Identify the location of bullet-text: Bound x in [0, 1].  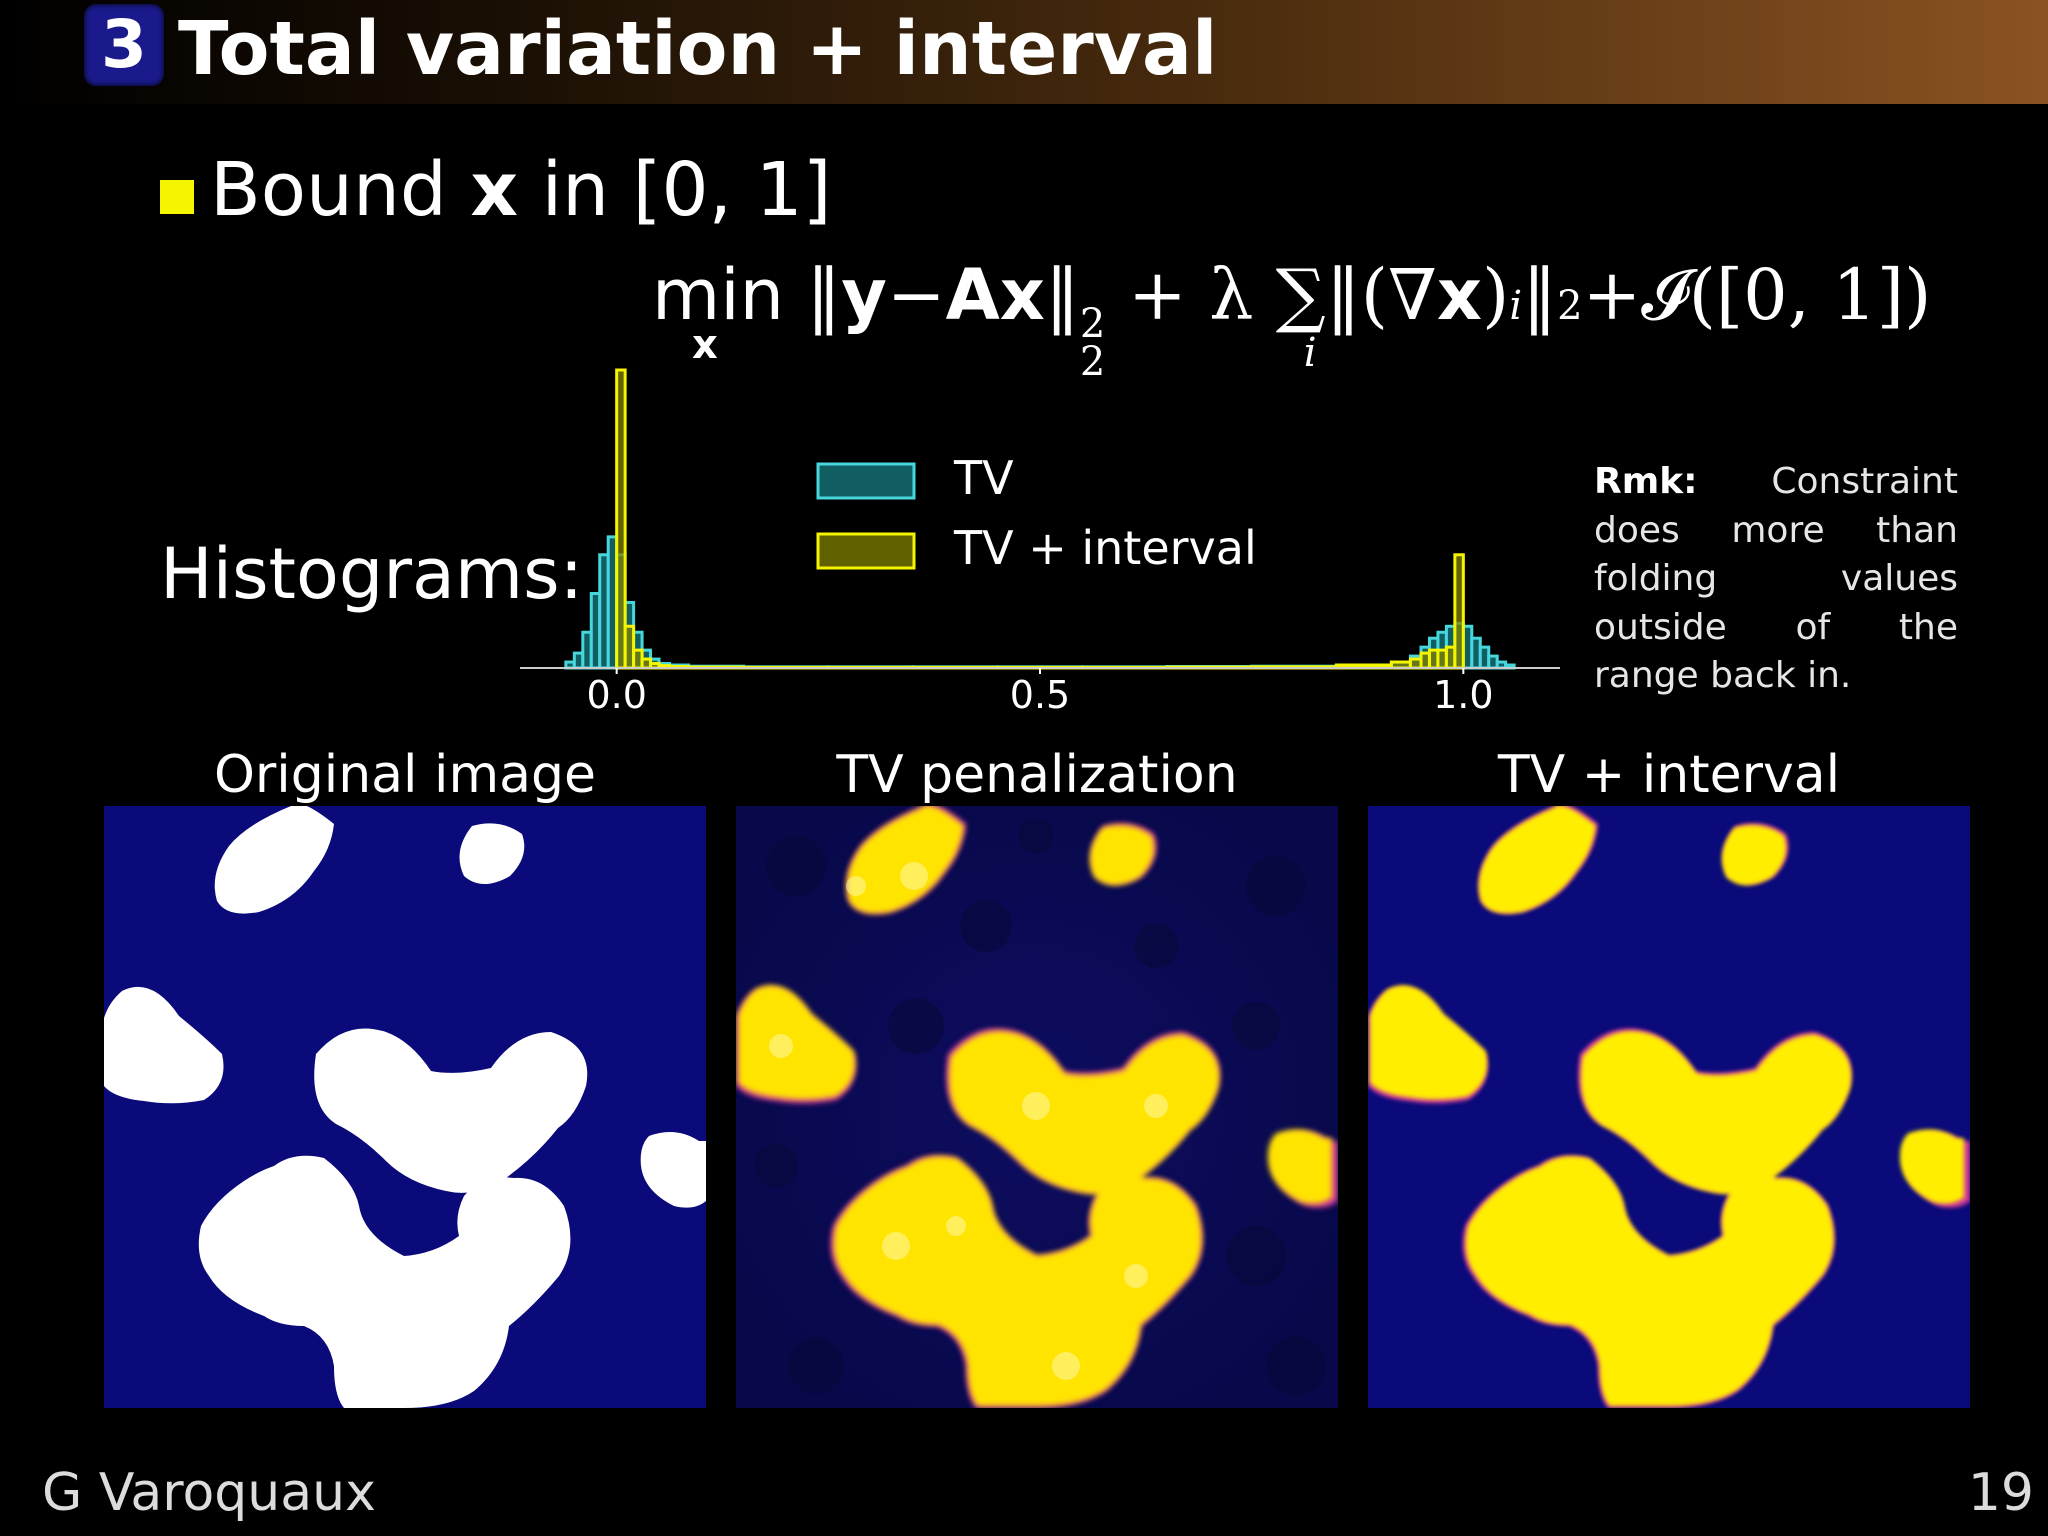
(521, 190).